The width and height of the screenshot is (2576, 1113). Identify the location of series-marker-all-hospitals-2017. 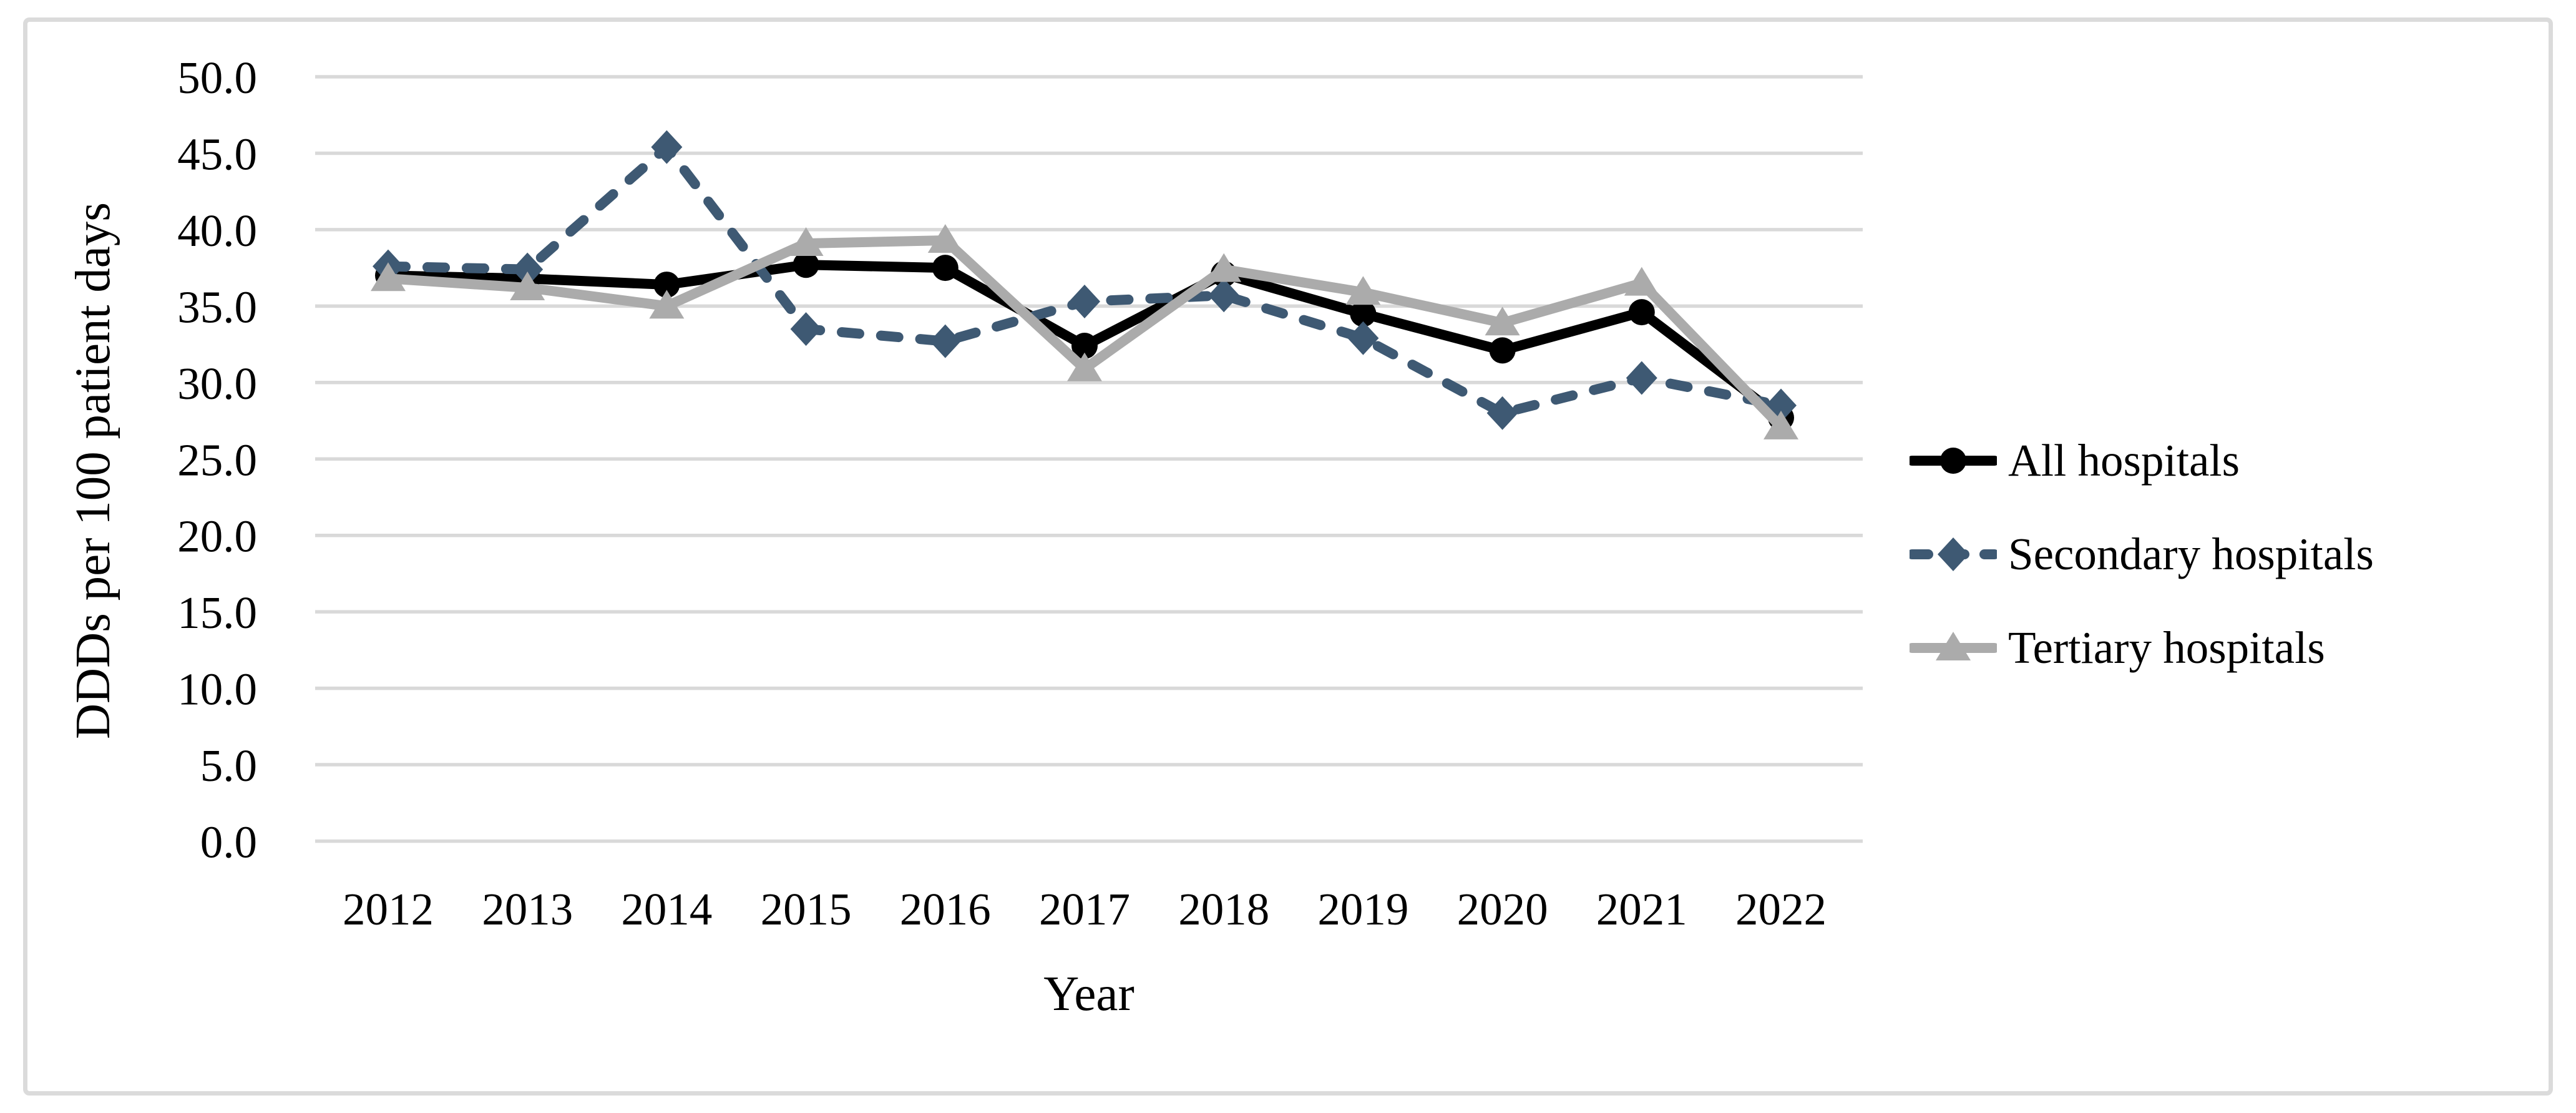
(1084, 346).